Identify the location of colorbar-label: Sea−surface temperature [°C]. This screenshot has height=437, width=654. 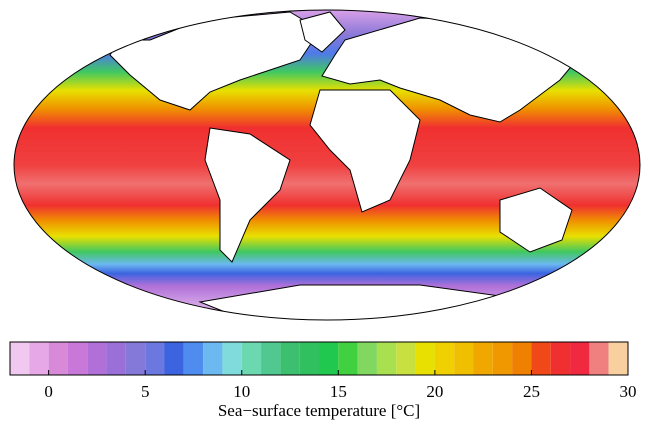
(319, 410).